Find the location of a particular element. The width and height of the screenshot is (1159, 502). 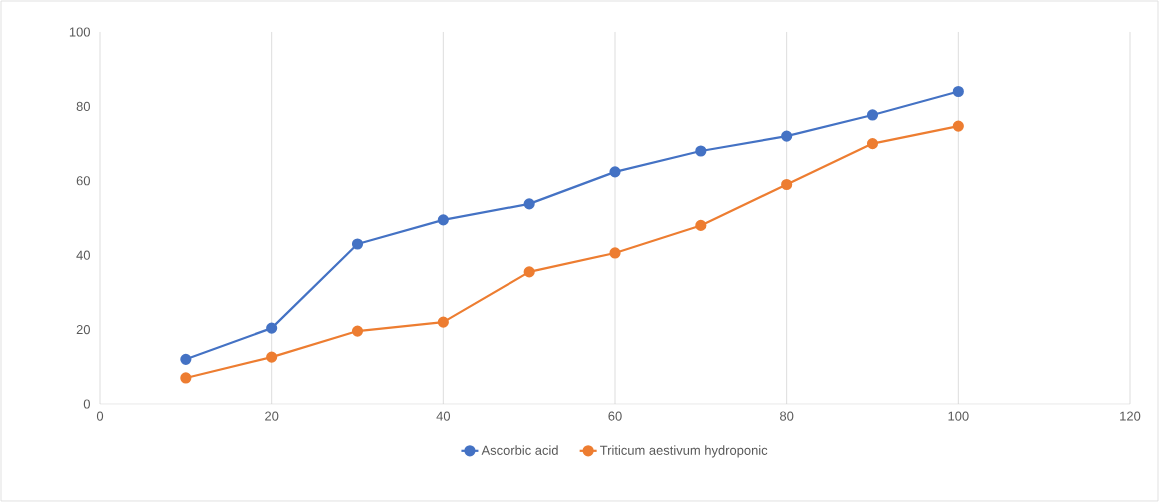

x-tick-label: 40 is located at coordinates (443, 416).